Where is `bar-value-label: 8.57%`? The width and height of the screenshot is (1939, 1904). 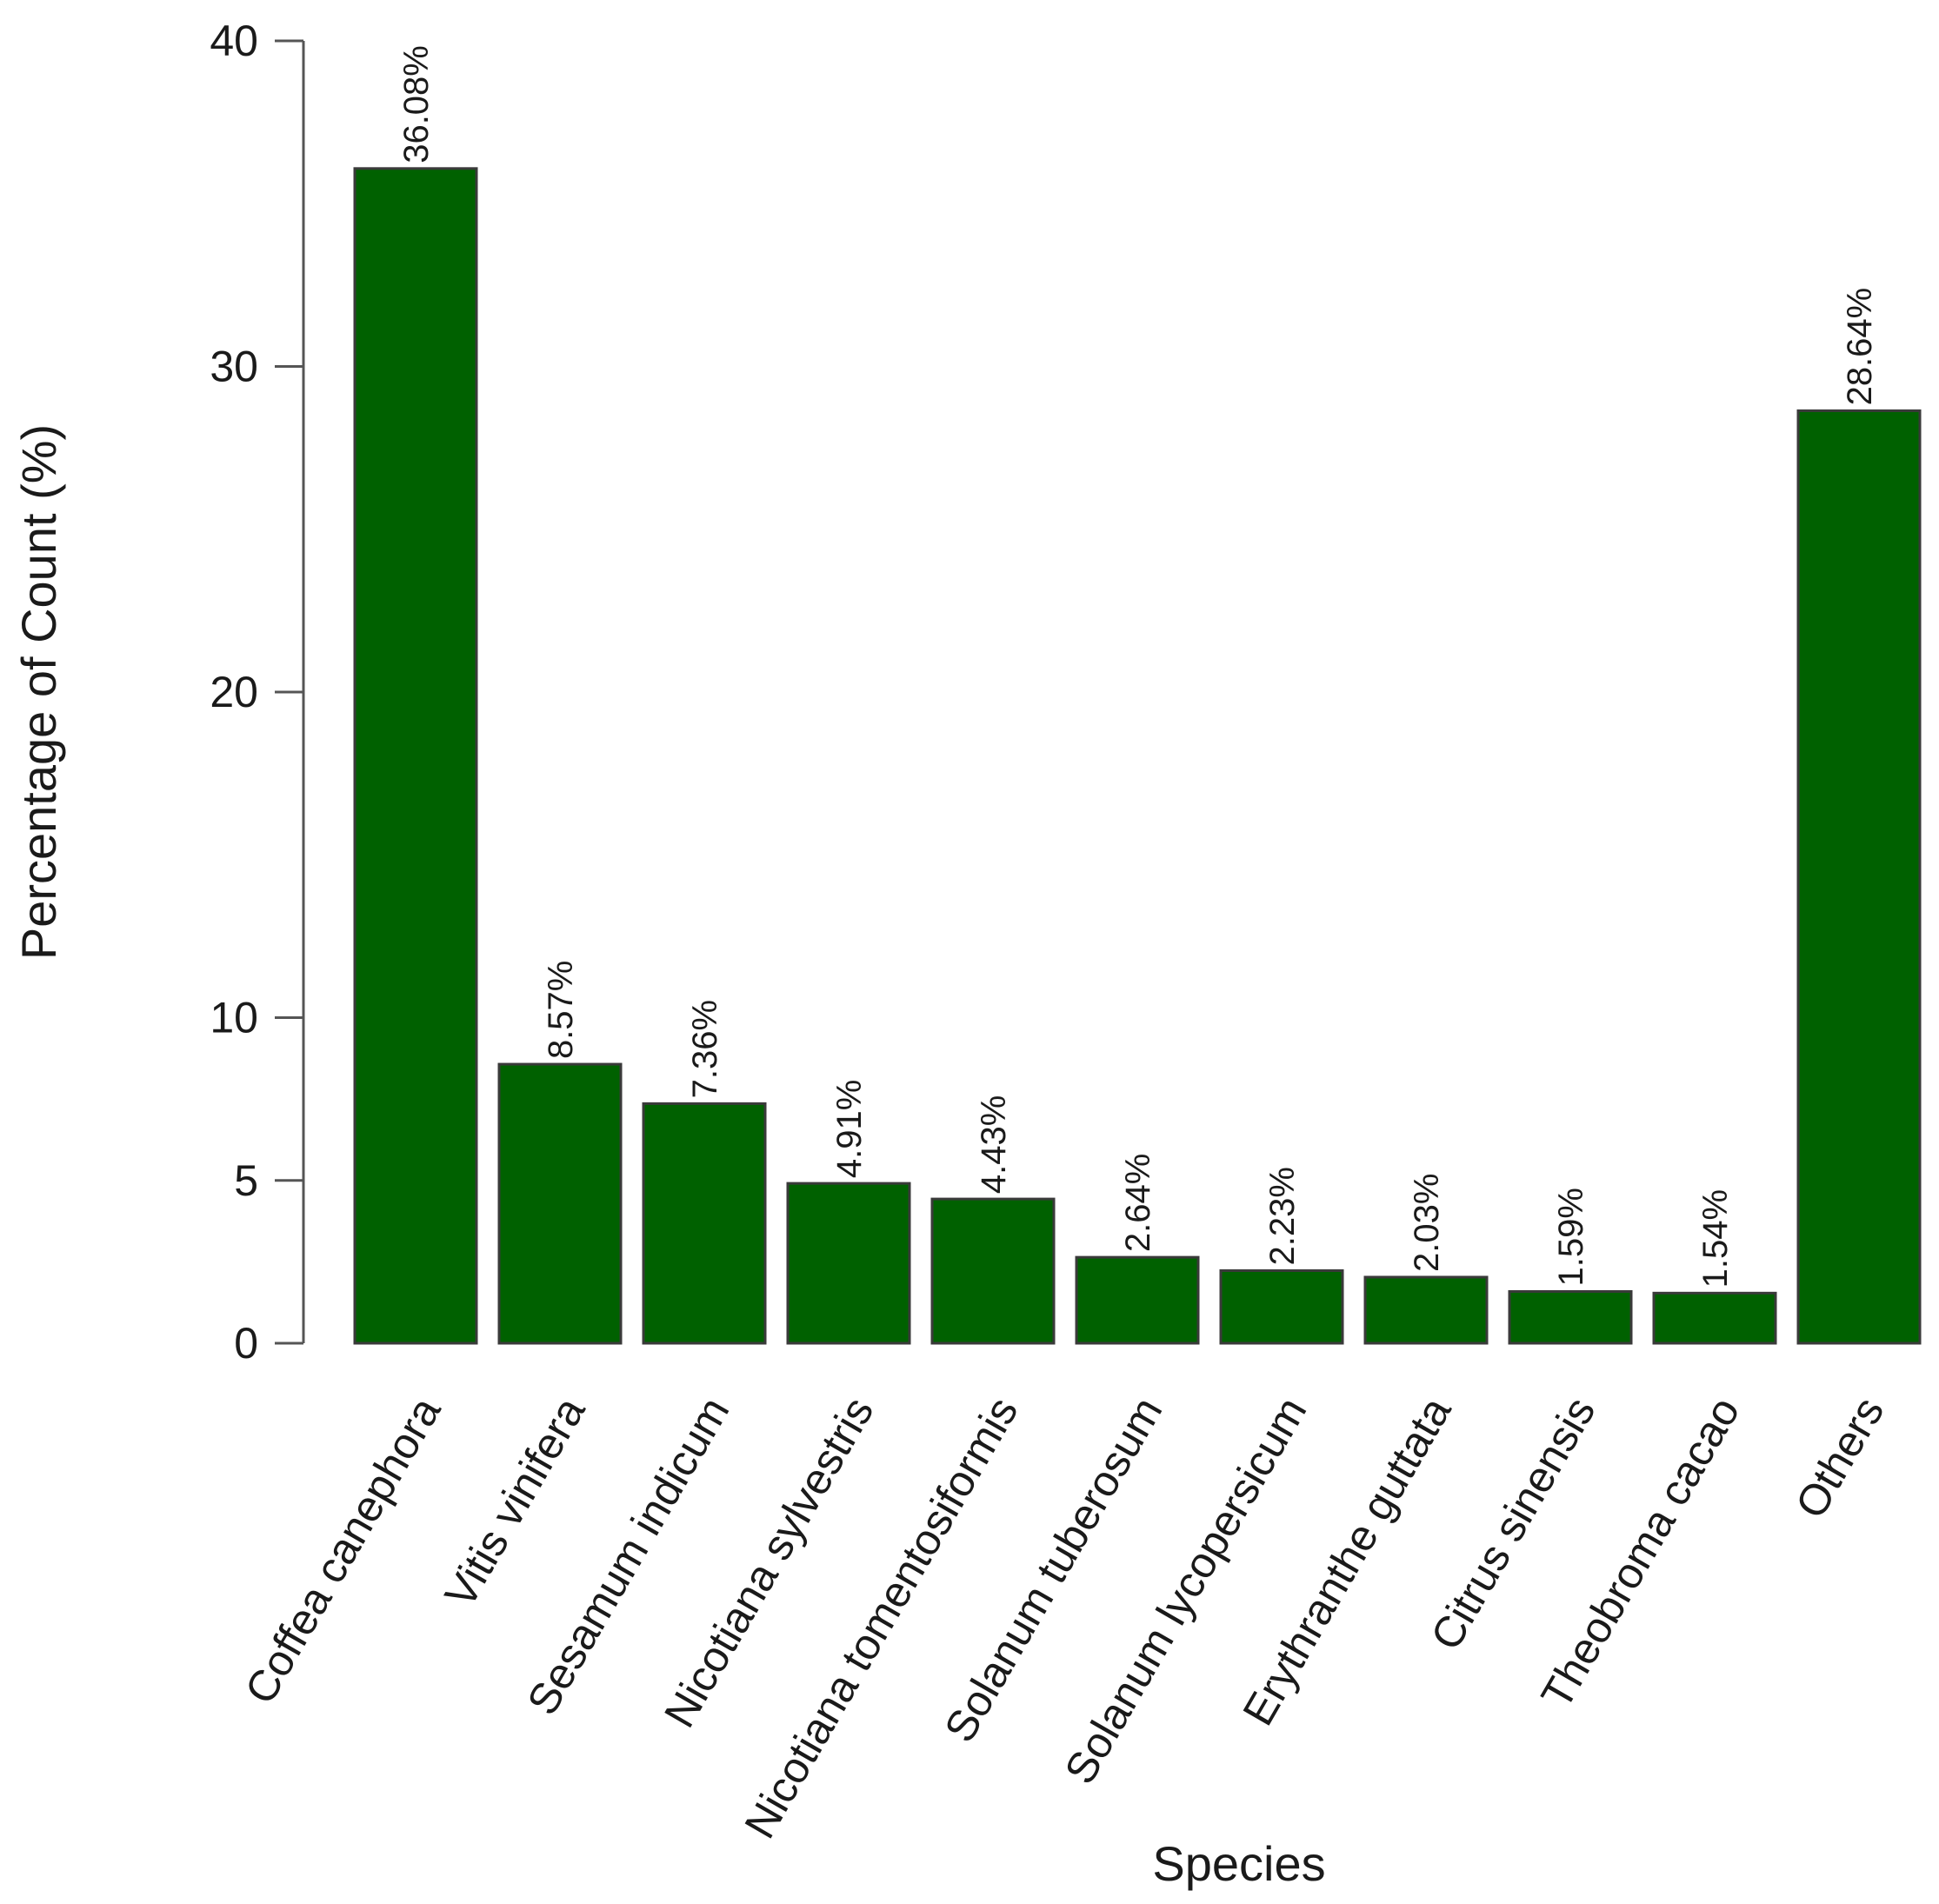 bar-value-label: 8.57% is located at coordinates (561, 1010).